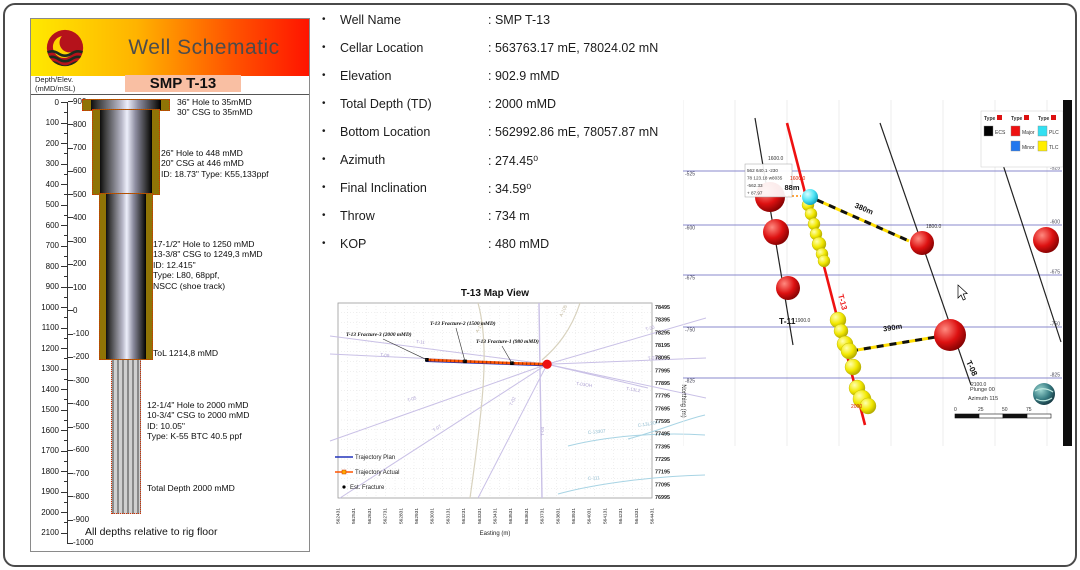  Describe the element at coordinates (662, 333) in the screenshot. I see `y-axis-tick-label: 78295` at that location.